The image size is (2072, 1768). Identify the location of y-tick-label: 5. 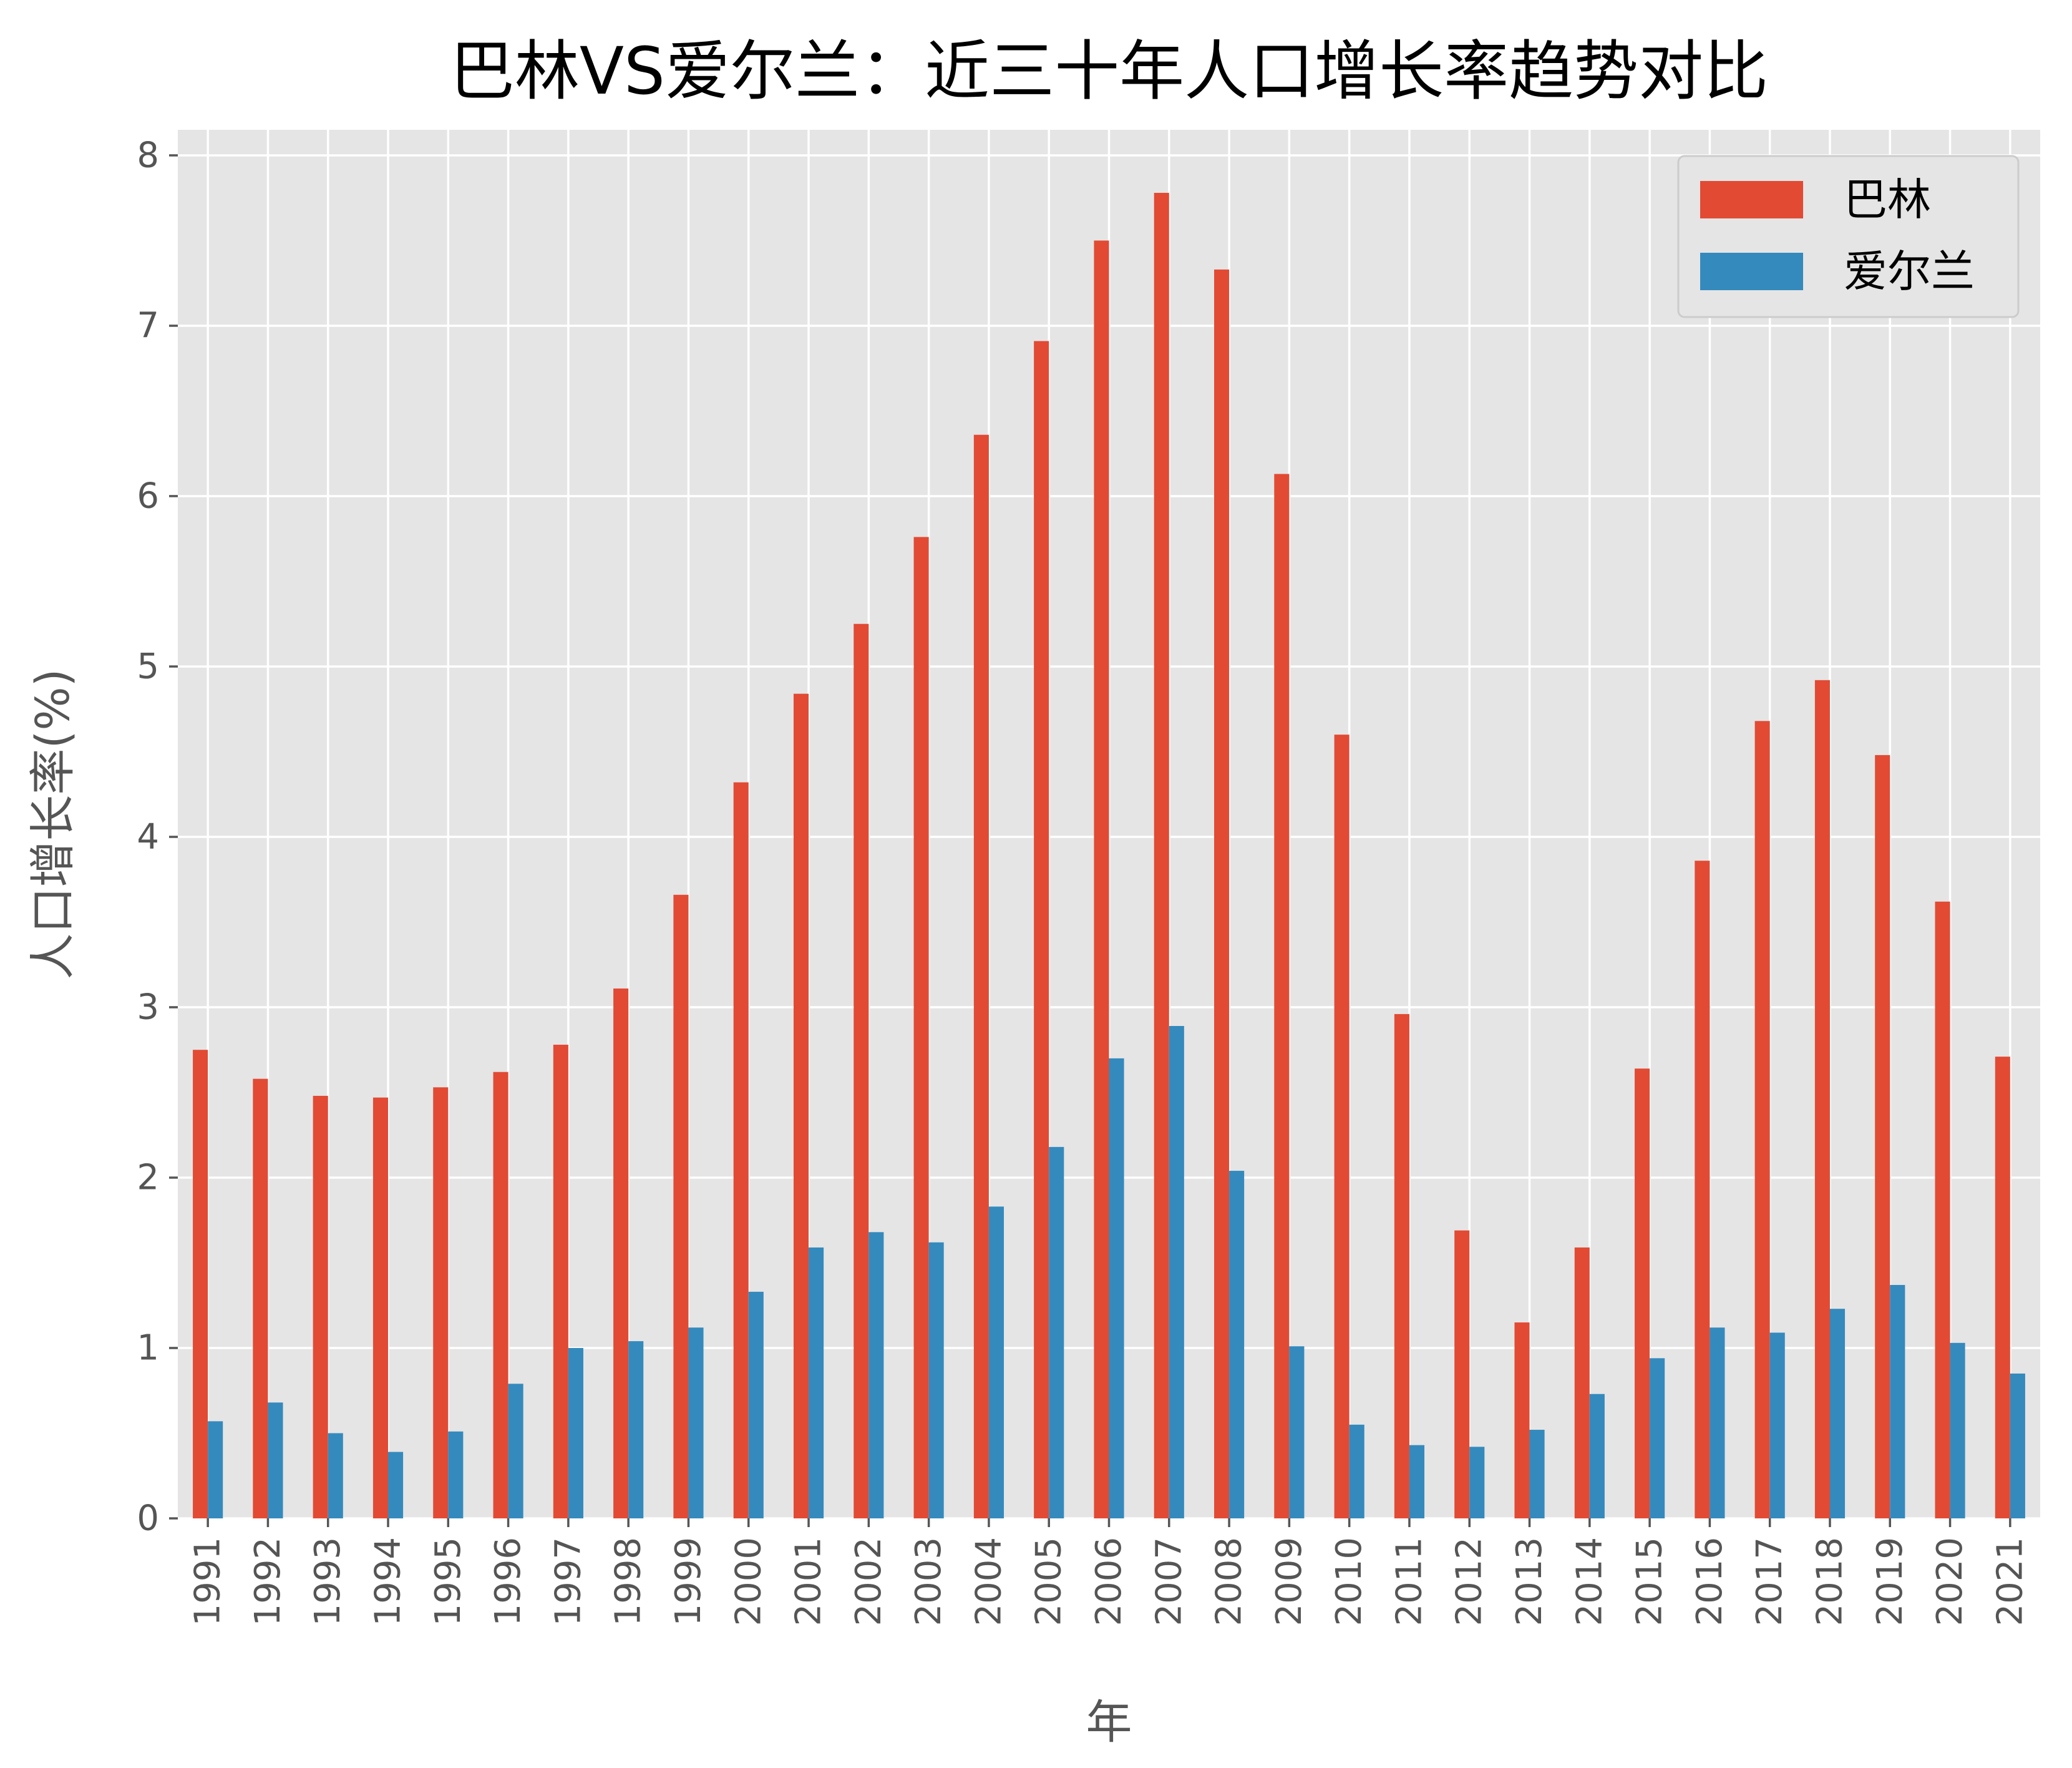
(148, 666).